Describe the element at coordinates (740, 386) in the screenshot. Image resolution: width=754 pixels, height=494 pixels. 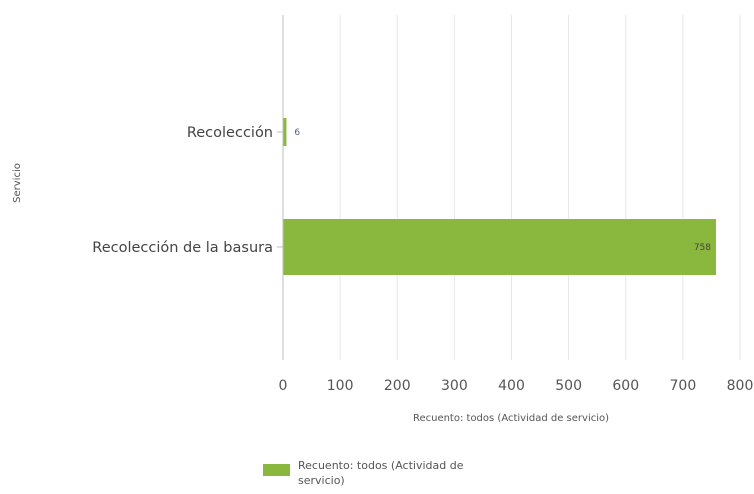
I see `x-tick-label: 800` at that location.